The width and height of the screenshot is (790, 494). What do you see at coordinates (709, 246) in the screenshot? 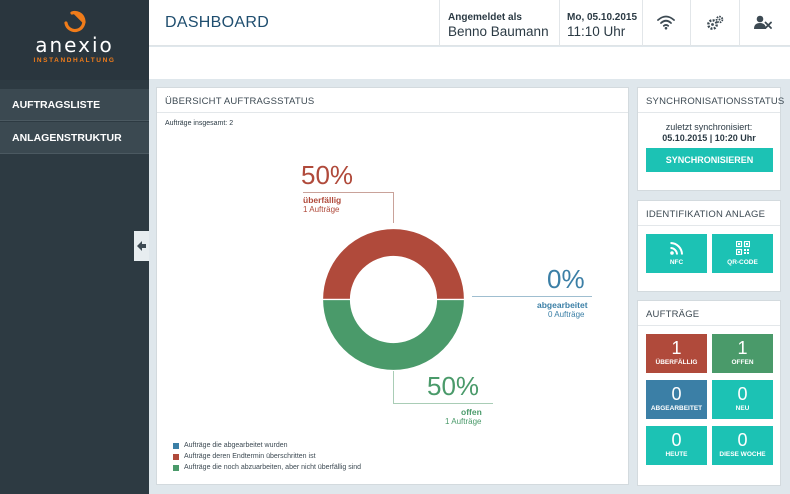
I see `identification-panel: IDENTIFIKATION ANLAGE NFC QR-CODE` at bounding box center [709, 246].